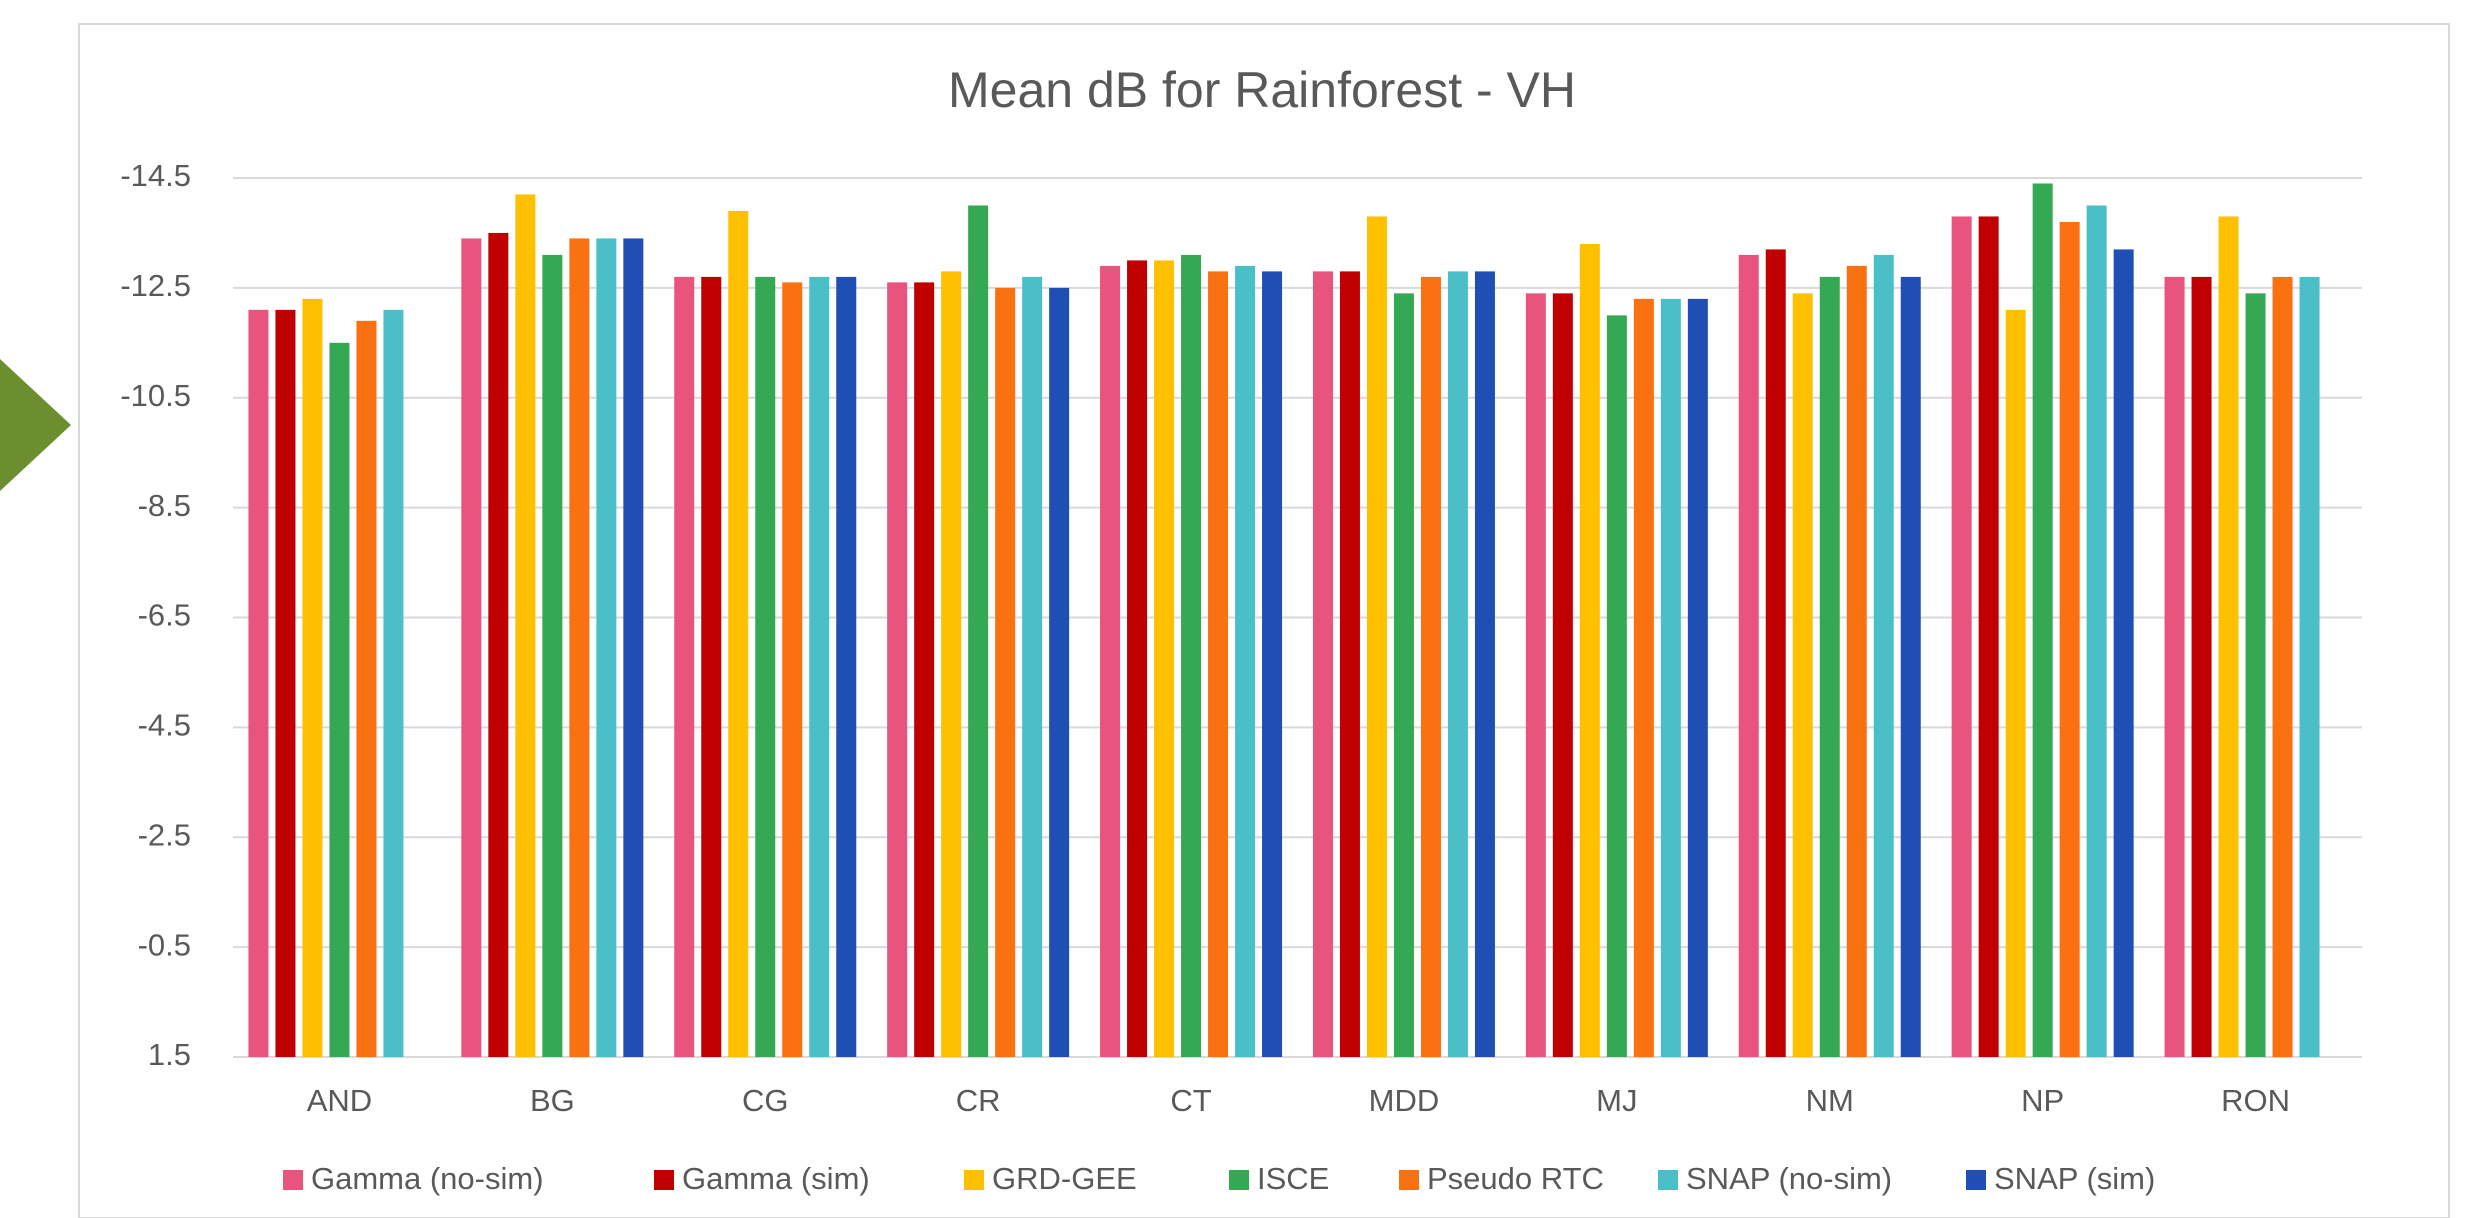  What do you see at coordinates (1515, 1178) in the screenshot?
I see `legend-label: Pseudo RTC` at bounding box center [1515, 1178].